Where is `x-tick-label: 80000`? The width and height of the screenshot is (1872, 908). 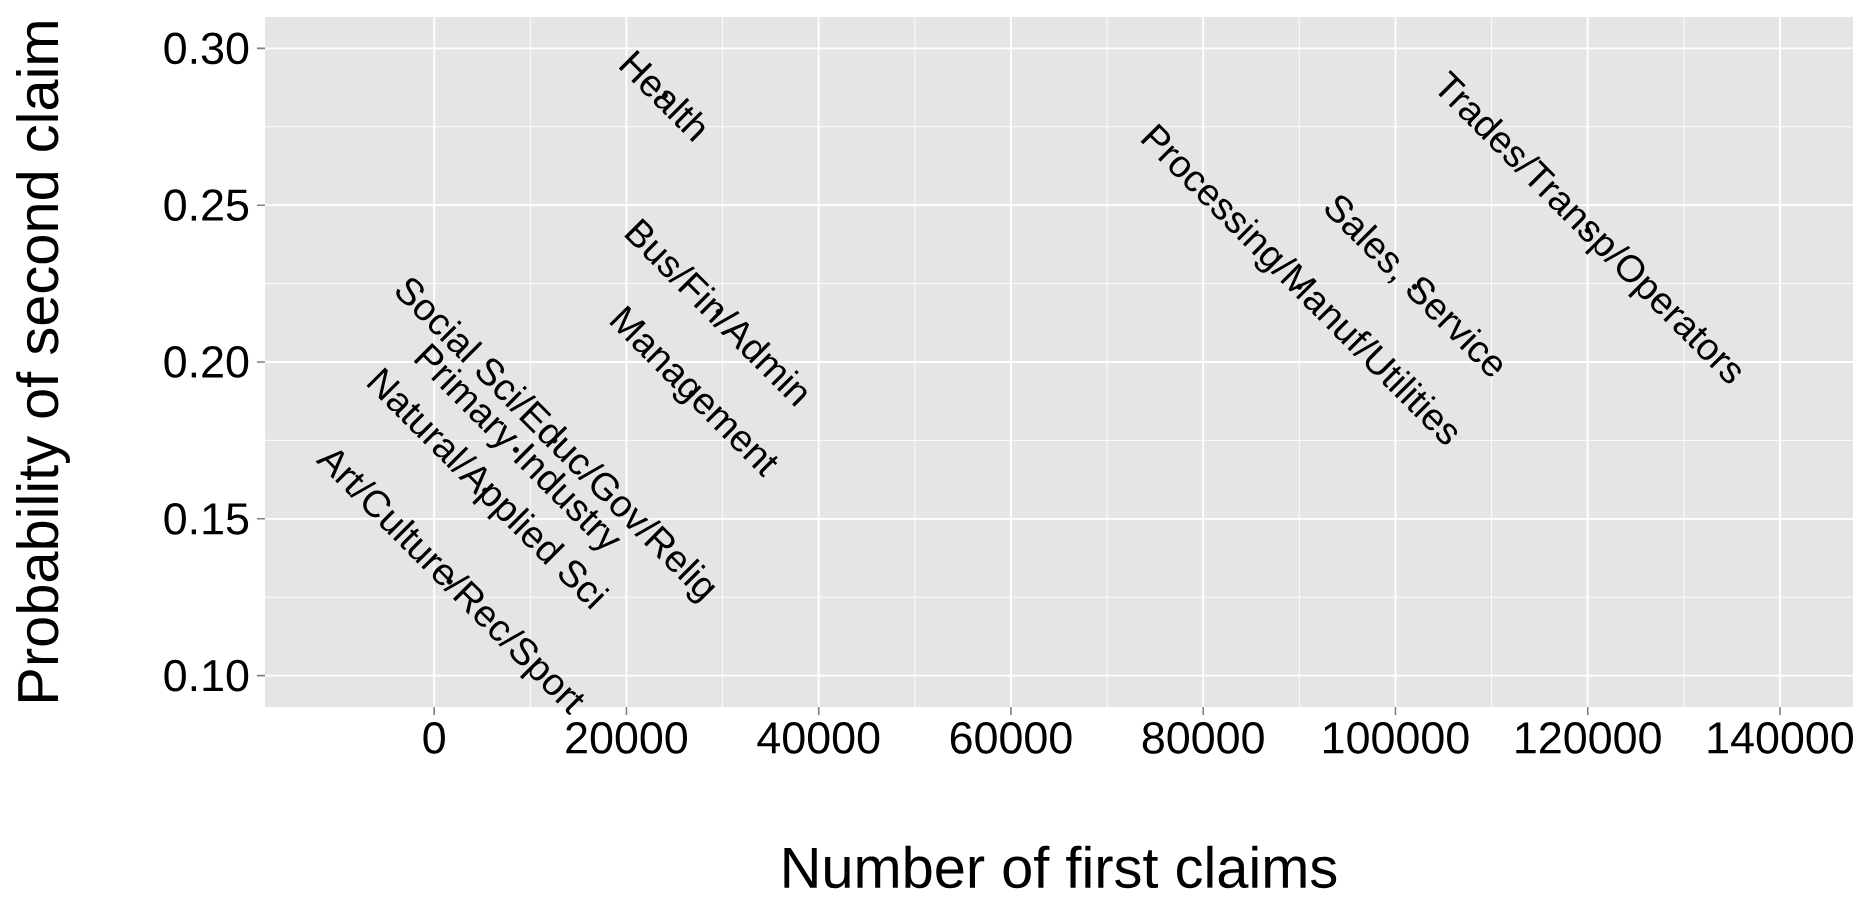 x-tick-label: 80000 is located at coordinates (1203, 738).